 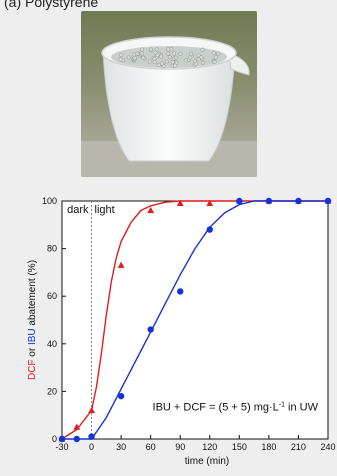 I want to click on x-tick-label: 210, so click(x=298, y=447).